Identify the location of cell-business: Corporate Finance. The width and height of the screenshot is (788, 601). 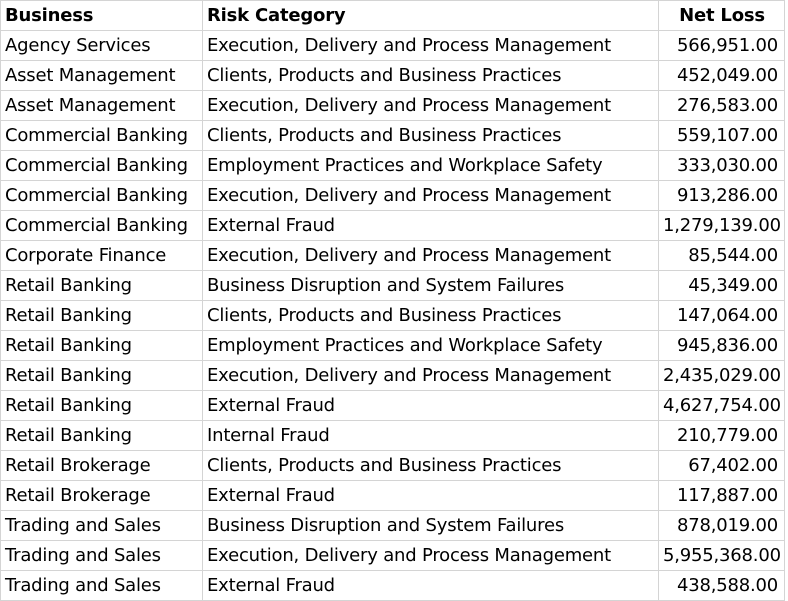
(101, 255).